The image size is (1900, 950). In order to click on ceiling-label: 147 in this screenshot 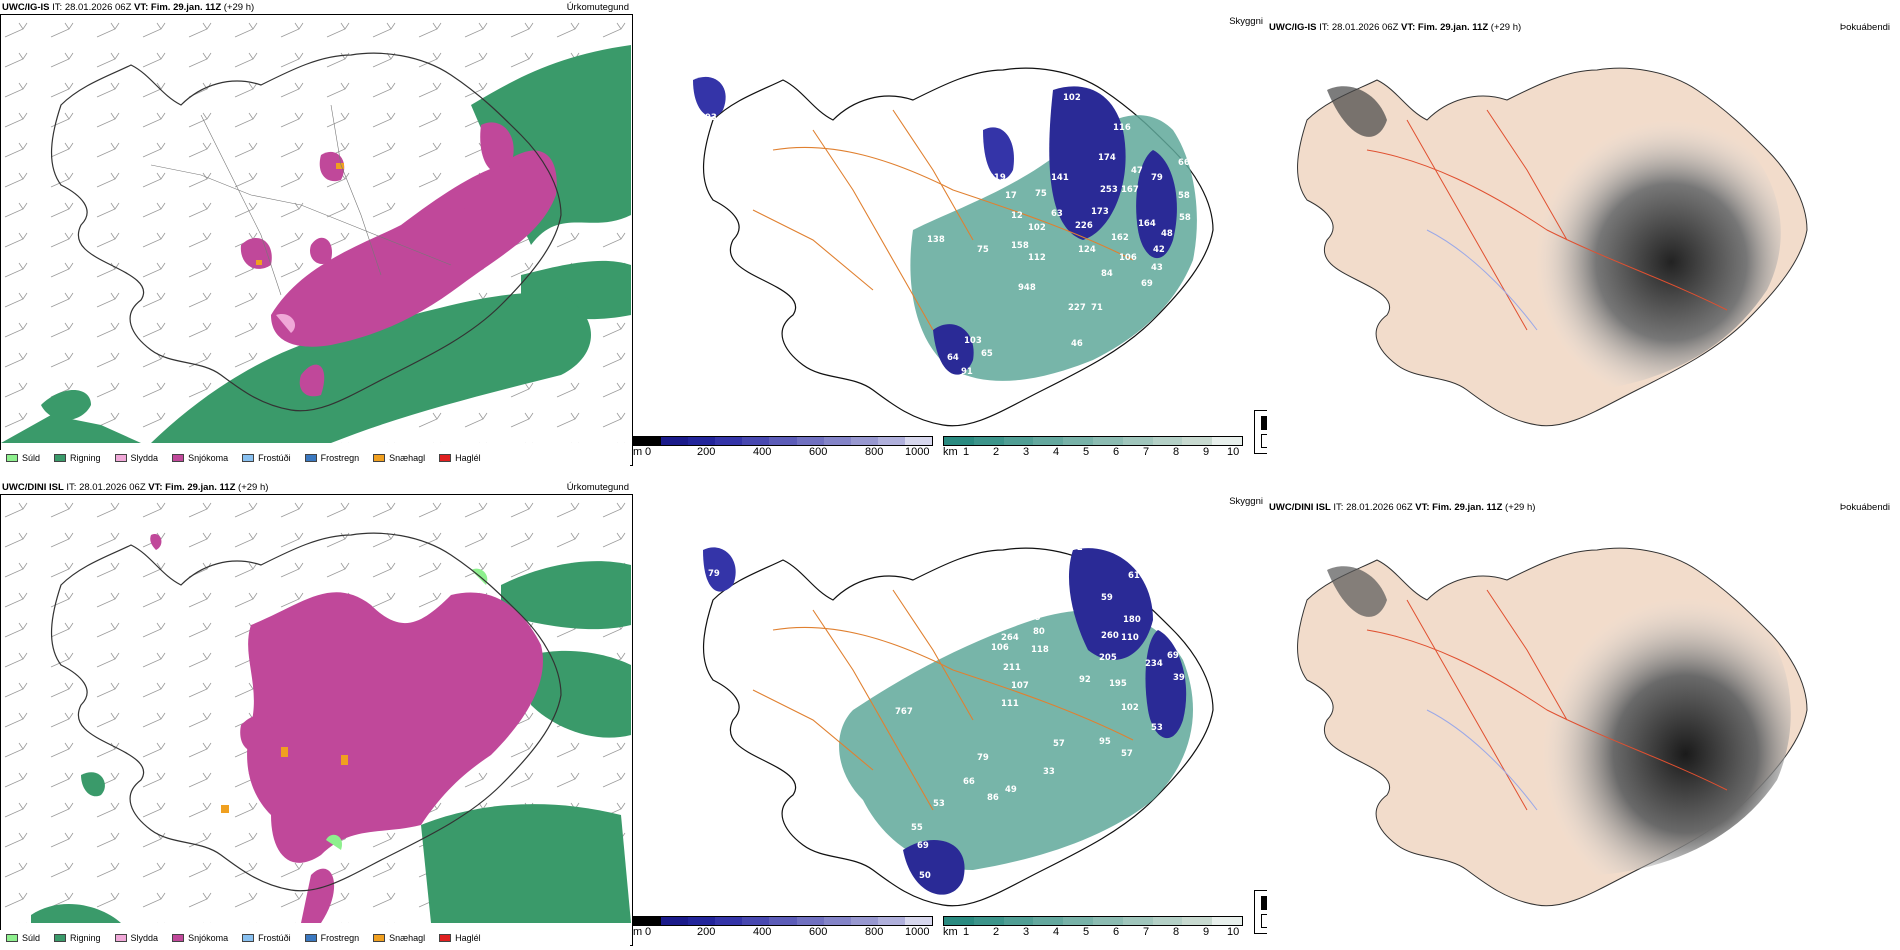, I will do `click(992, 618)`.